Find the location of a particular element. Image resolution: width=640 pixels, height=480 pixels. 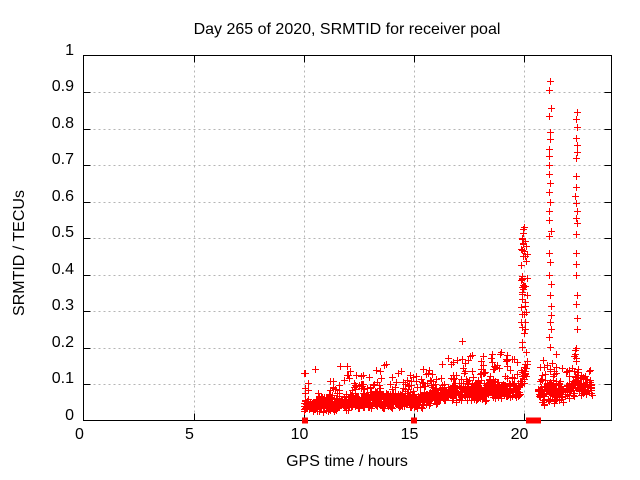

y-tick-label: 0.6 is located at coordinates (62, 196).